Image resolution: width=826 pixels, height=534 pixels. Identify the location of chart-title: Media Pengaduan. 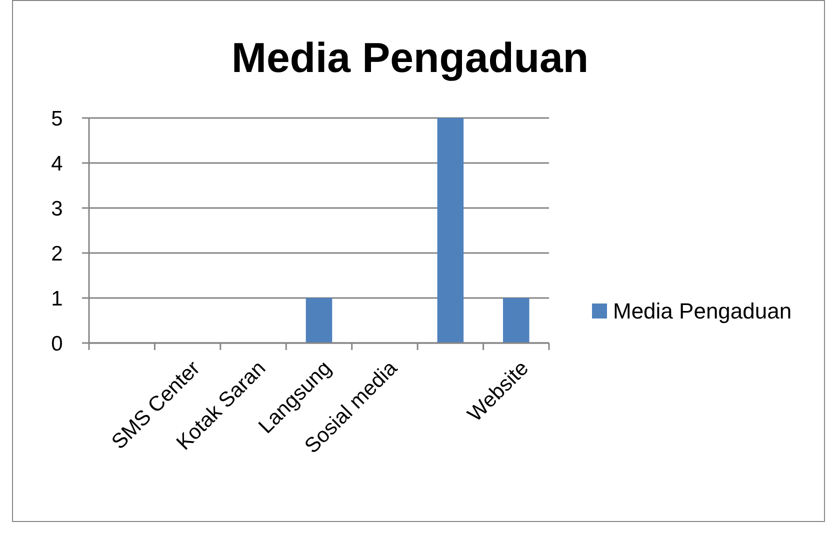
(410, 57).